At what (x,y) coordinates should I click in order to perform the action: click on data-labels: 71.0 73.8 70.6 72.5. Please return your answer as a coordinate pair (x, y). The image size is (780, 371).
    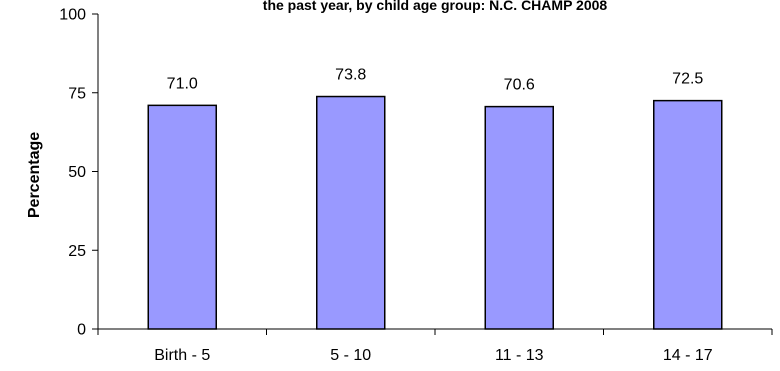
    Looking at the image, I should click on (435, 80).